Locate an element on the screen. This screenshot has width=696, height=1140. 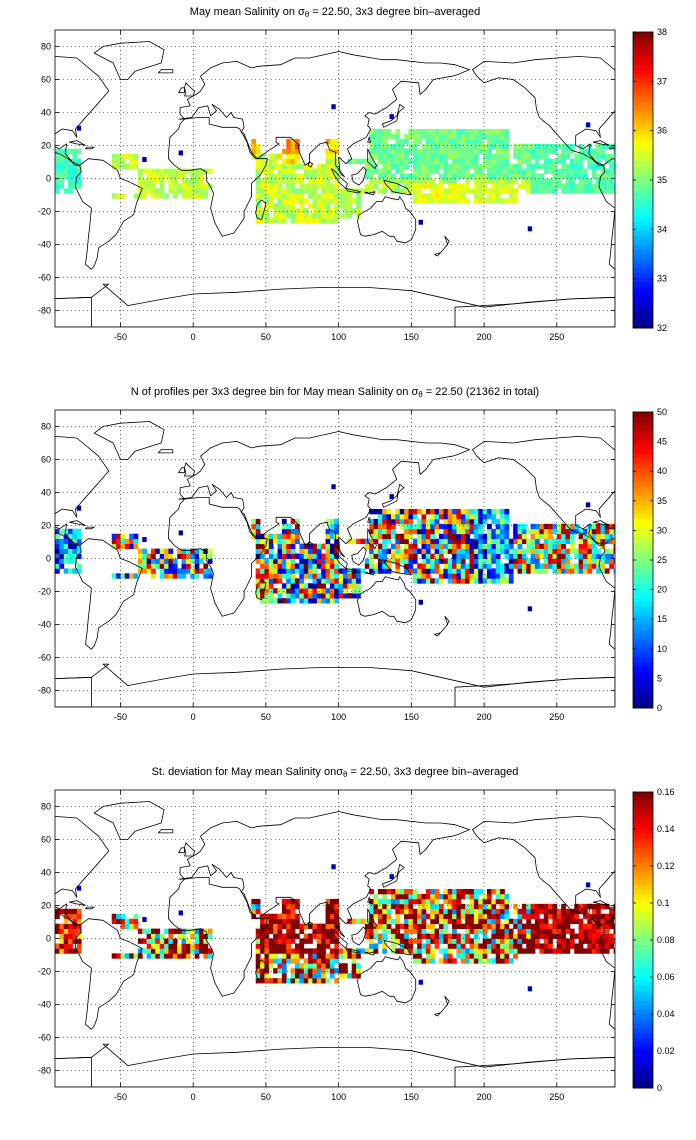
colorbar-tick-label: 0 is located at coordinates (659, 708).